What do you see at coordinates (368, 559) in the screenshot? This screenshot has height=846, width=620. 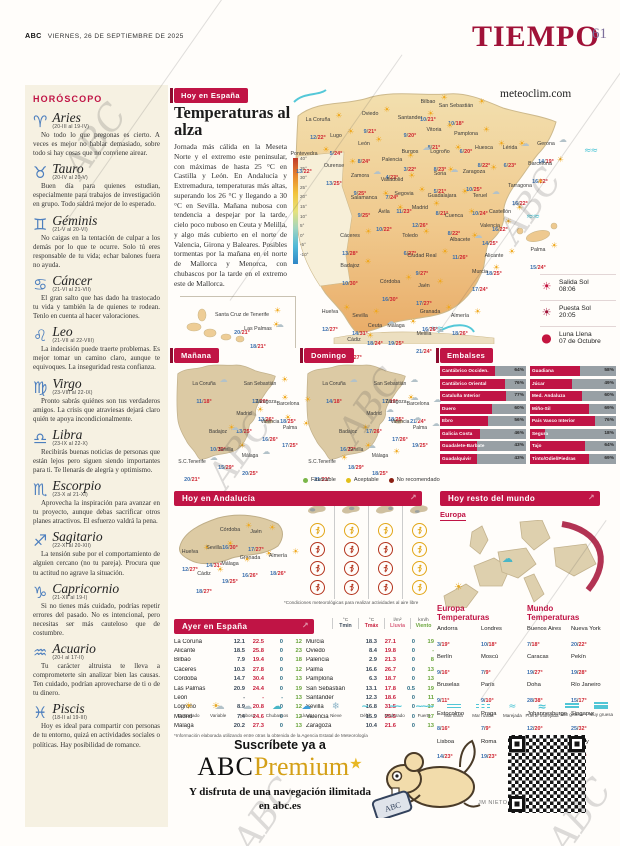 I see `activity-matrix` at bounding box center [368, 559].